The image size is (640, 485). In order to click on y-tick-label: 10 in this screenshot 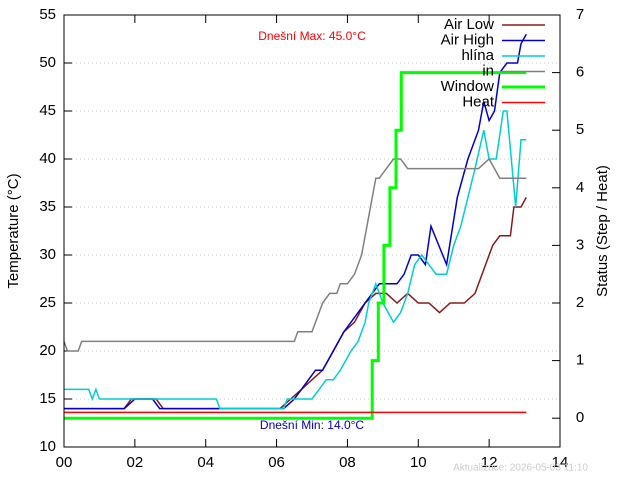, I will do `click(47, 446)`.